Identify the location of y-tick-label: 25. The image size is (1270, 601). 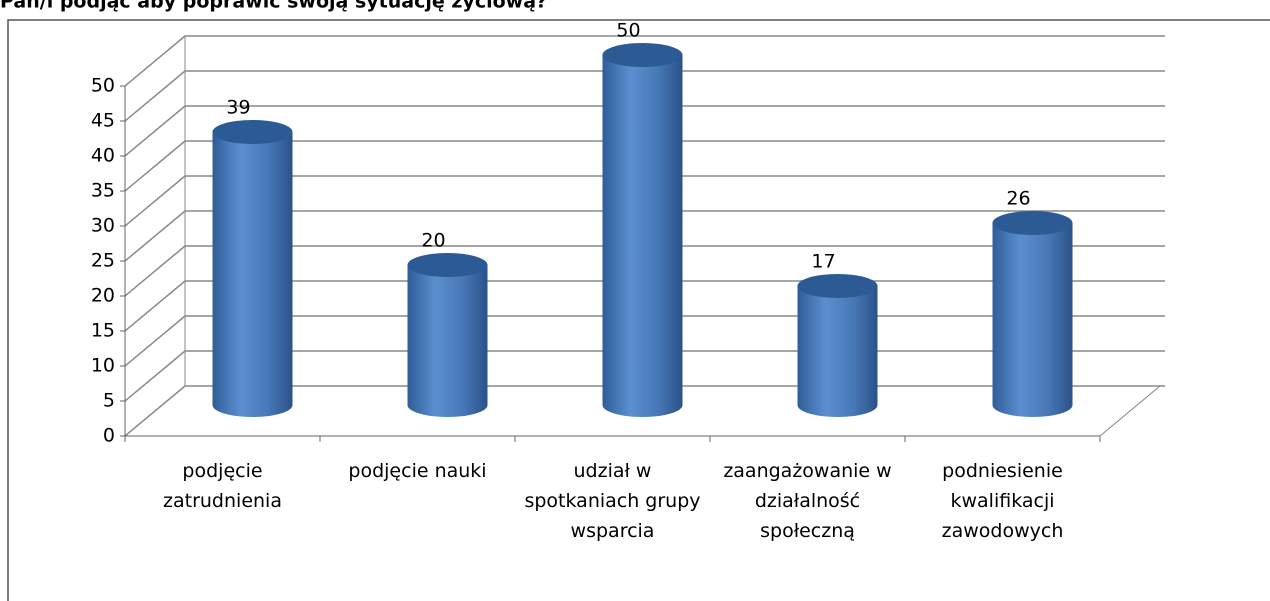
(103, 261).